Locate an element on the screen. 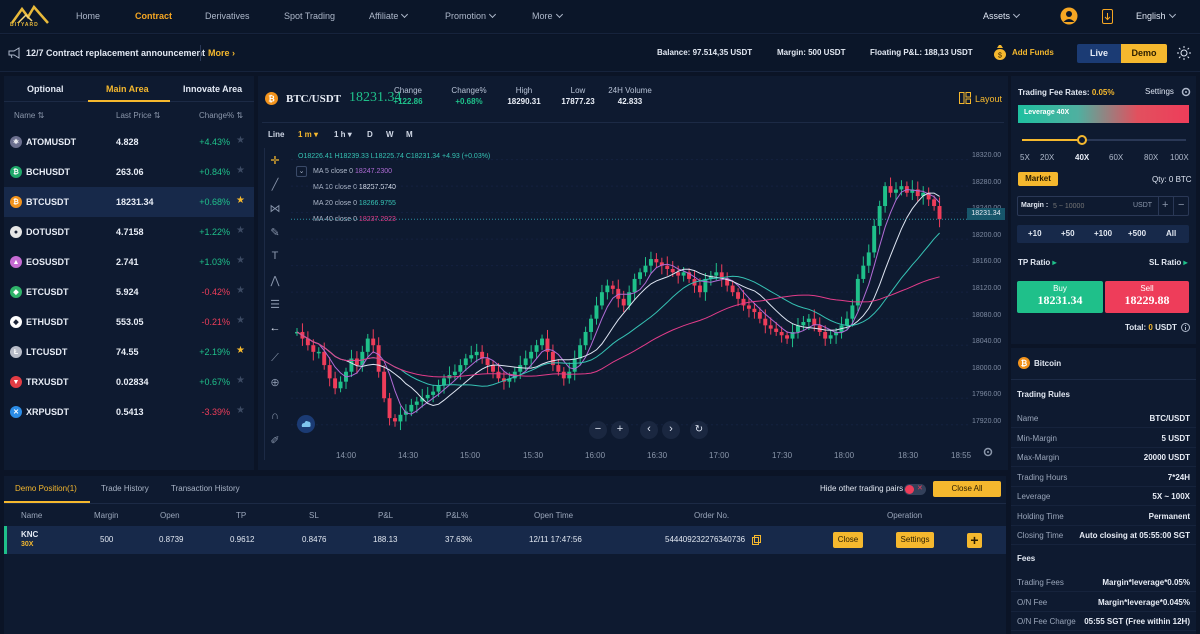 The height and width of the screenshot is (634, 1200). gann-icon: ☰ is located at coordinates (275, 305).